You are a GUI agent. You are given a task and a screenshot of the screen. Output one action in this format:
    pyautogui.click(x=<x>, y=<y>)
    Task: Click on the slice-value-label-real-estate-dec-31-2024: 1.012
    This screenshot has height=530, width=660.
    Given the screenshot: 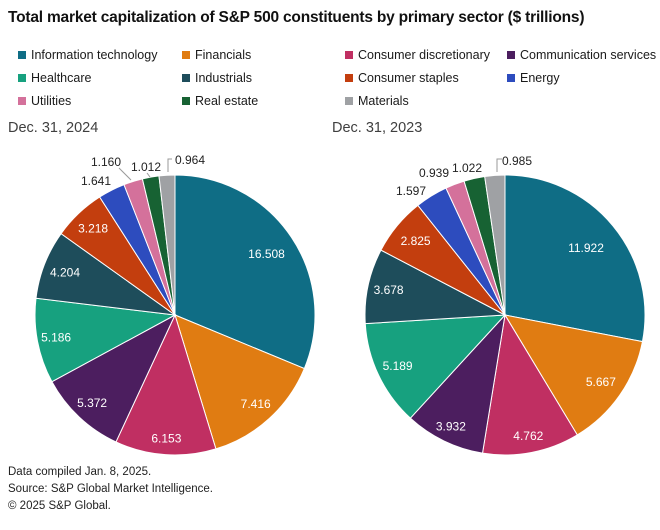 What is the action you would take?
    pyautogui.click(x=146, y=167)
    